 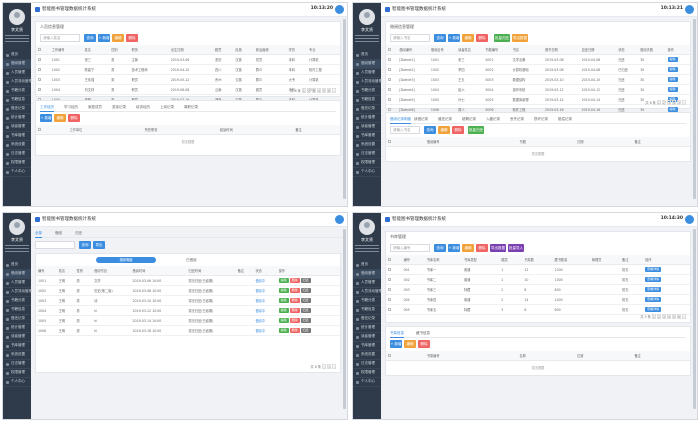 I want to click on column-header: 借阅天数, so click(x=652, y=50).